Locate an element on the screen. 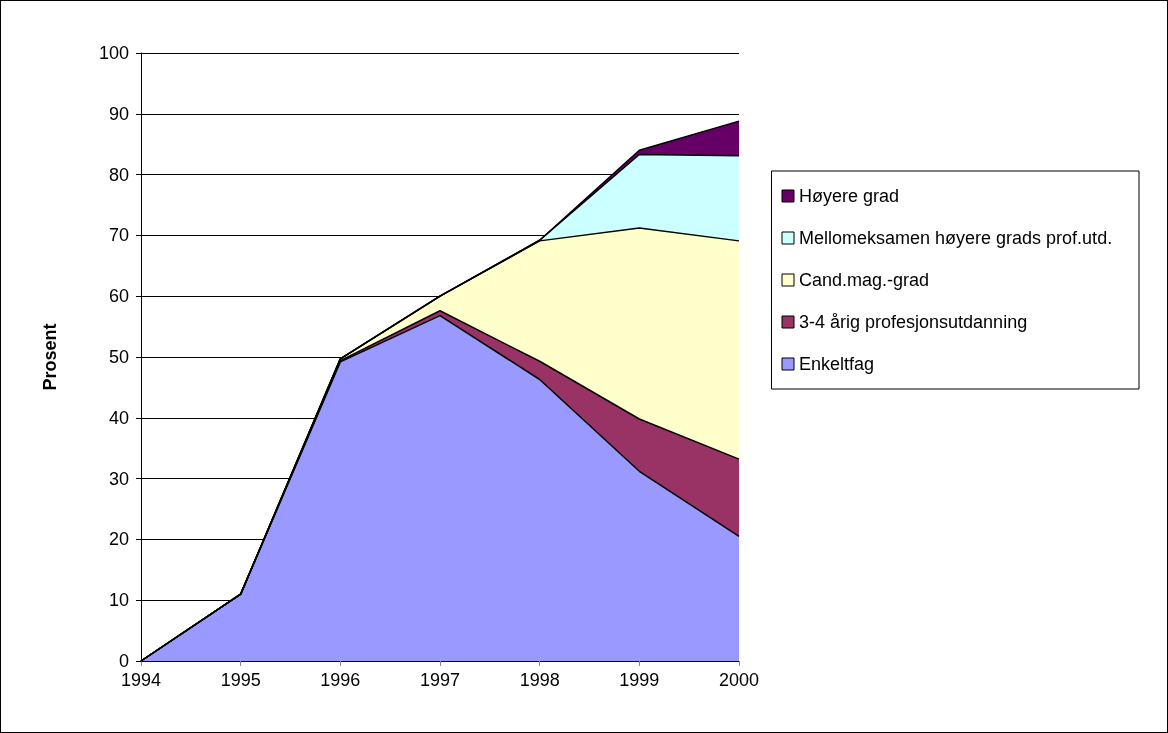 This screenshot has width=1168, height=733. x-tick-label: 1996 is located at coordinates (340, 680).